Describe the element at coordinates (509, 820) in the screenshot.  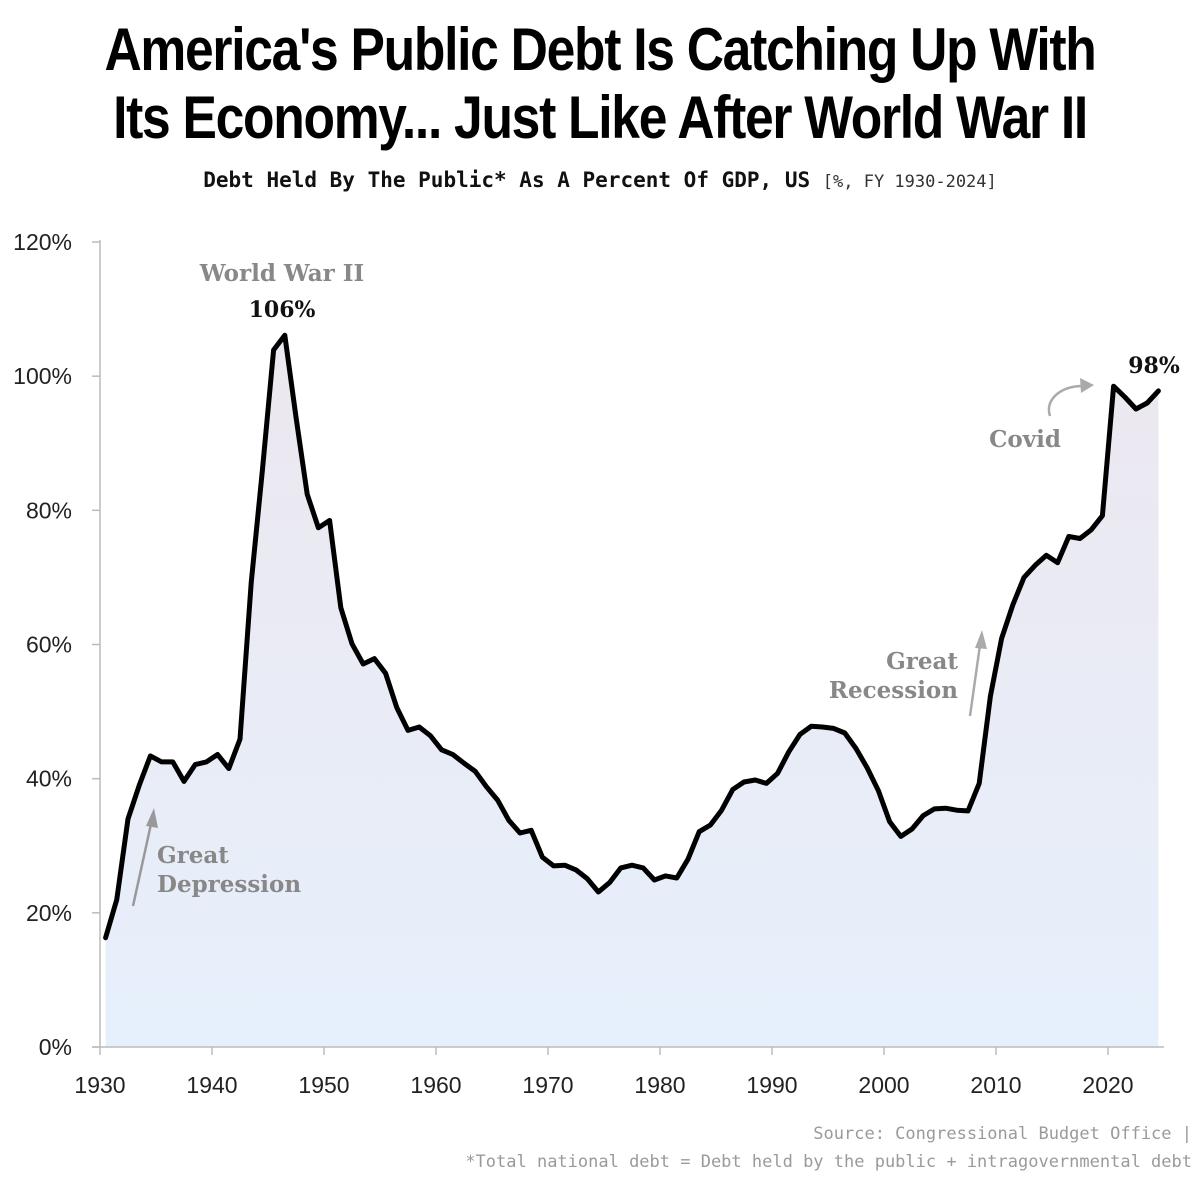
I see `data-point-1966` at that location.